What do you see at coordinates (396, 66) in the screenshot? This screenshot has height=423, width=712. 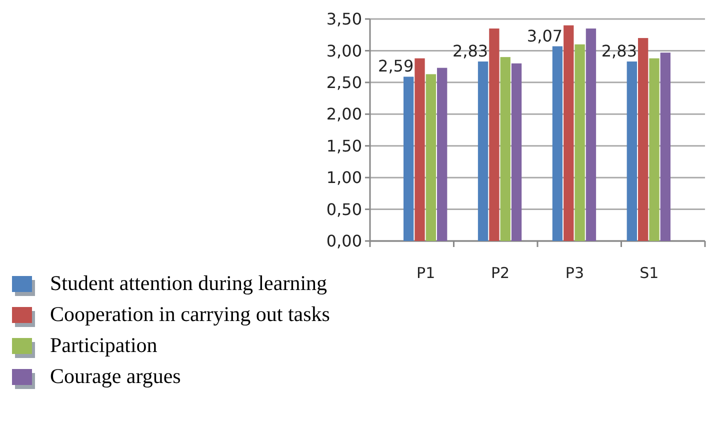 I see `data-label: 2,59` at bounding box center [396, 66].